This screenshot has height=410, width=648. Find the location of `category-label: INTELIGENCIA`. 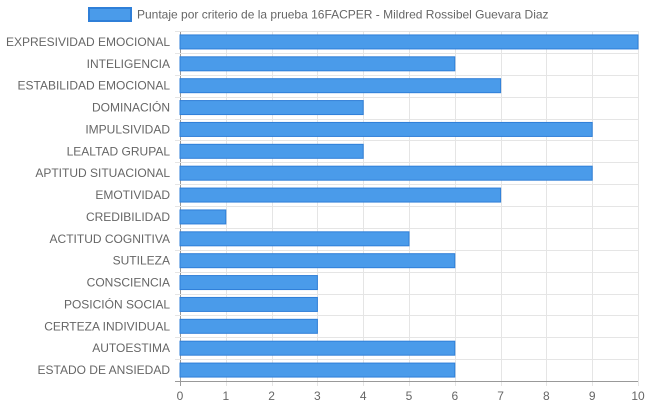

category-label: INTELIGENCIA is located at coordinates (128, 64).